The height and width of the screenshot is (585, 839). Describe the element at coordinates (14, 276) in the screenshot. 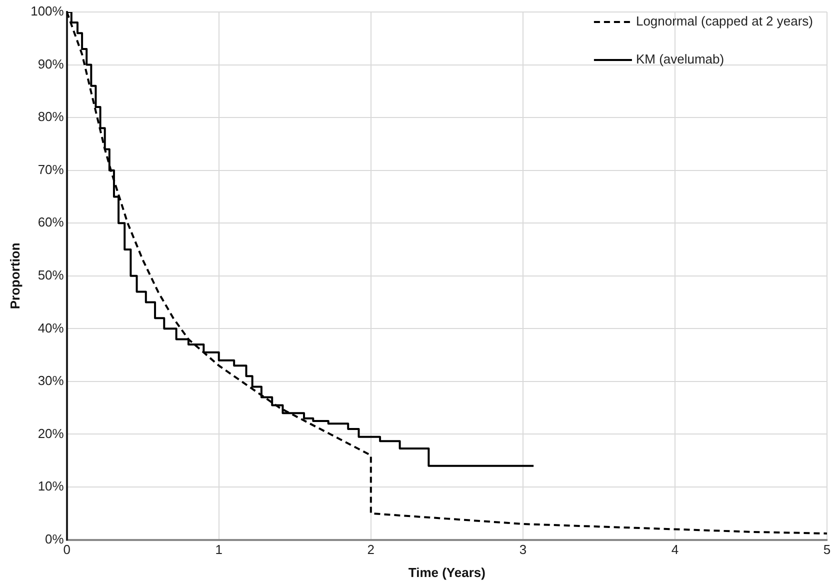

I see `y-axis-title: Proportion` at that location.